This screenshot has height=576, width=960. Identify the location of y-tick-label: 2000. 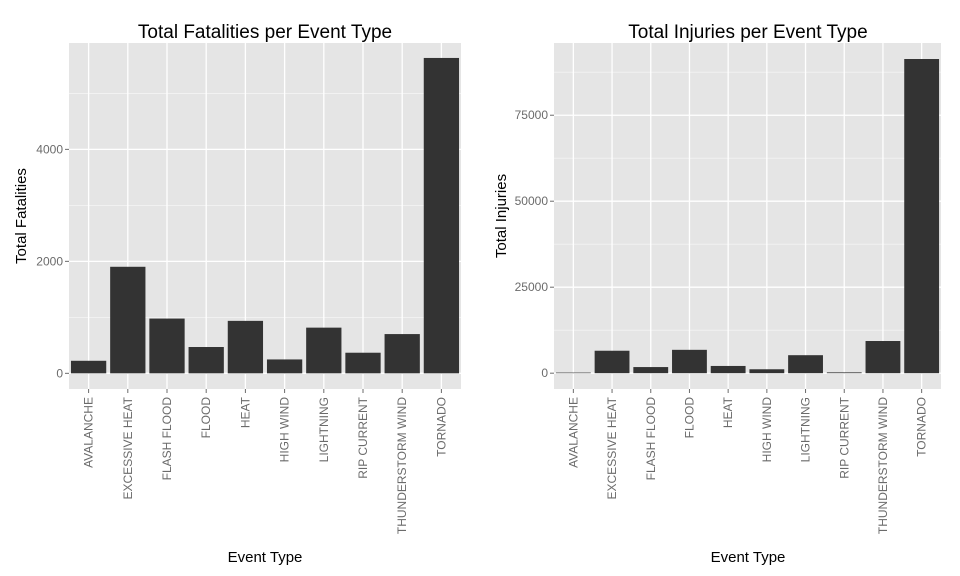
(49, 261).